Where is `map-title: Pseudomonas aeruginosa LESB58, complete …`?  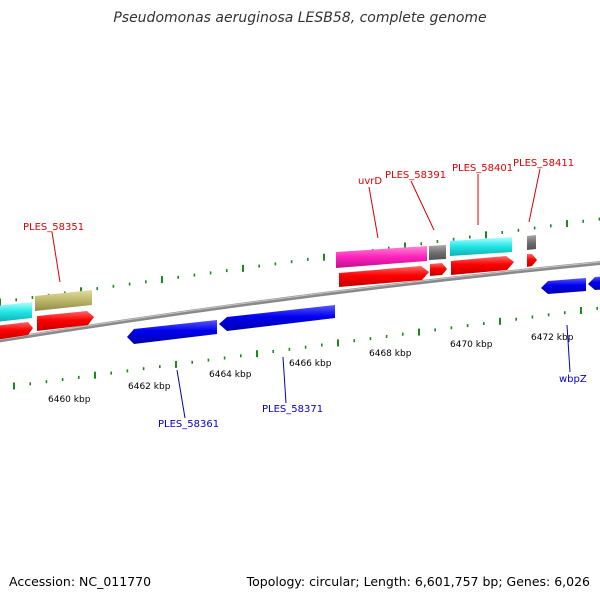
map-title: Pseudomonas aeruginosa LESB58, complete … is located at coordinates (300, 18).